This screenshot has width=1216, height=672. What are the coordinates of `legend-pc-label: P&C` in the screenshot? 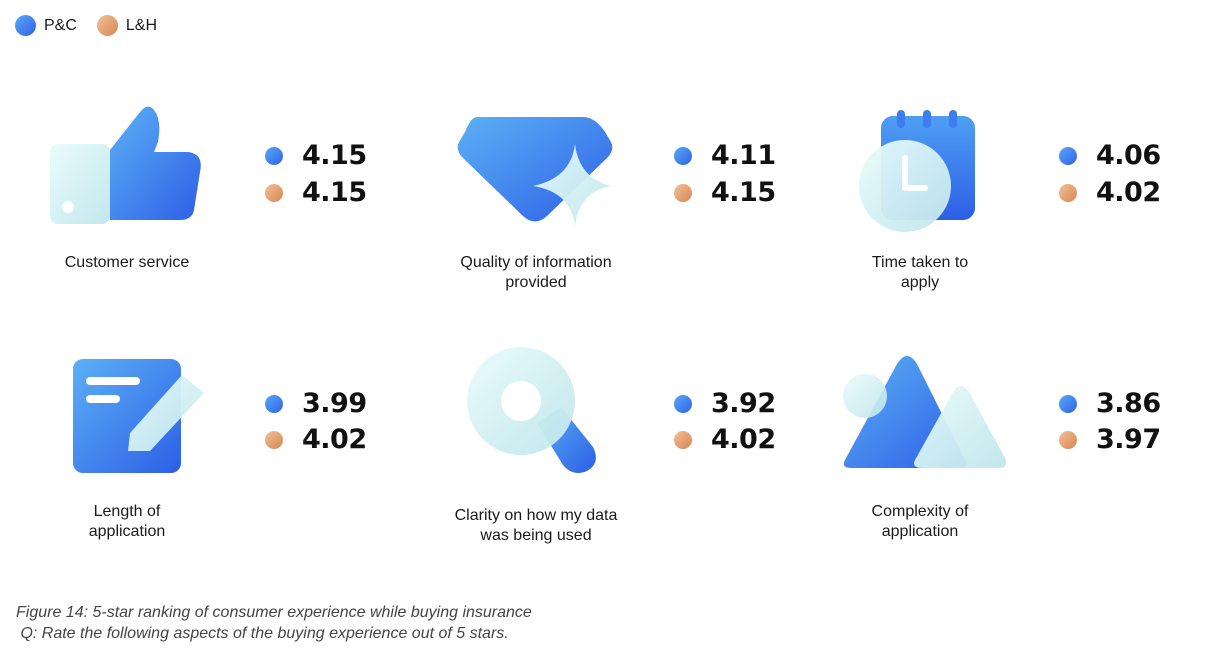 It's located at (60, 25).